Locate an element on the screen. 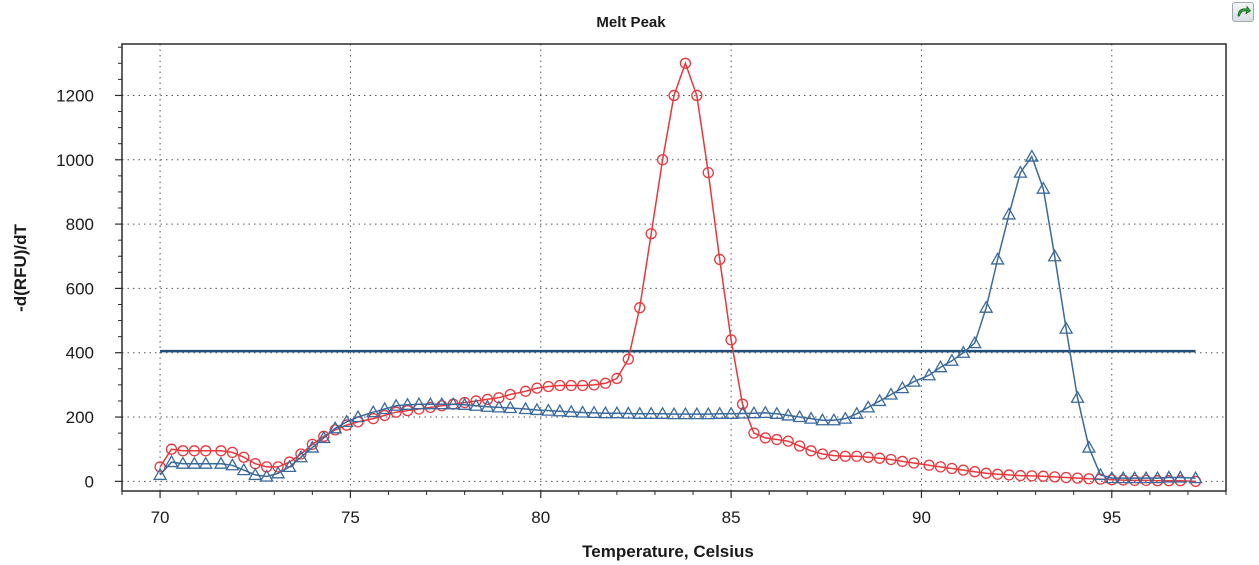 The image size is (1259, 565). y-tick-label: 400 is located at coordinates (80, 353).